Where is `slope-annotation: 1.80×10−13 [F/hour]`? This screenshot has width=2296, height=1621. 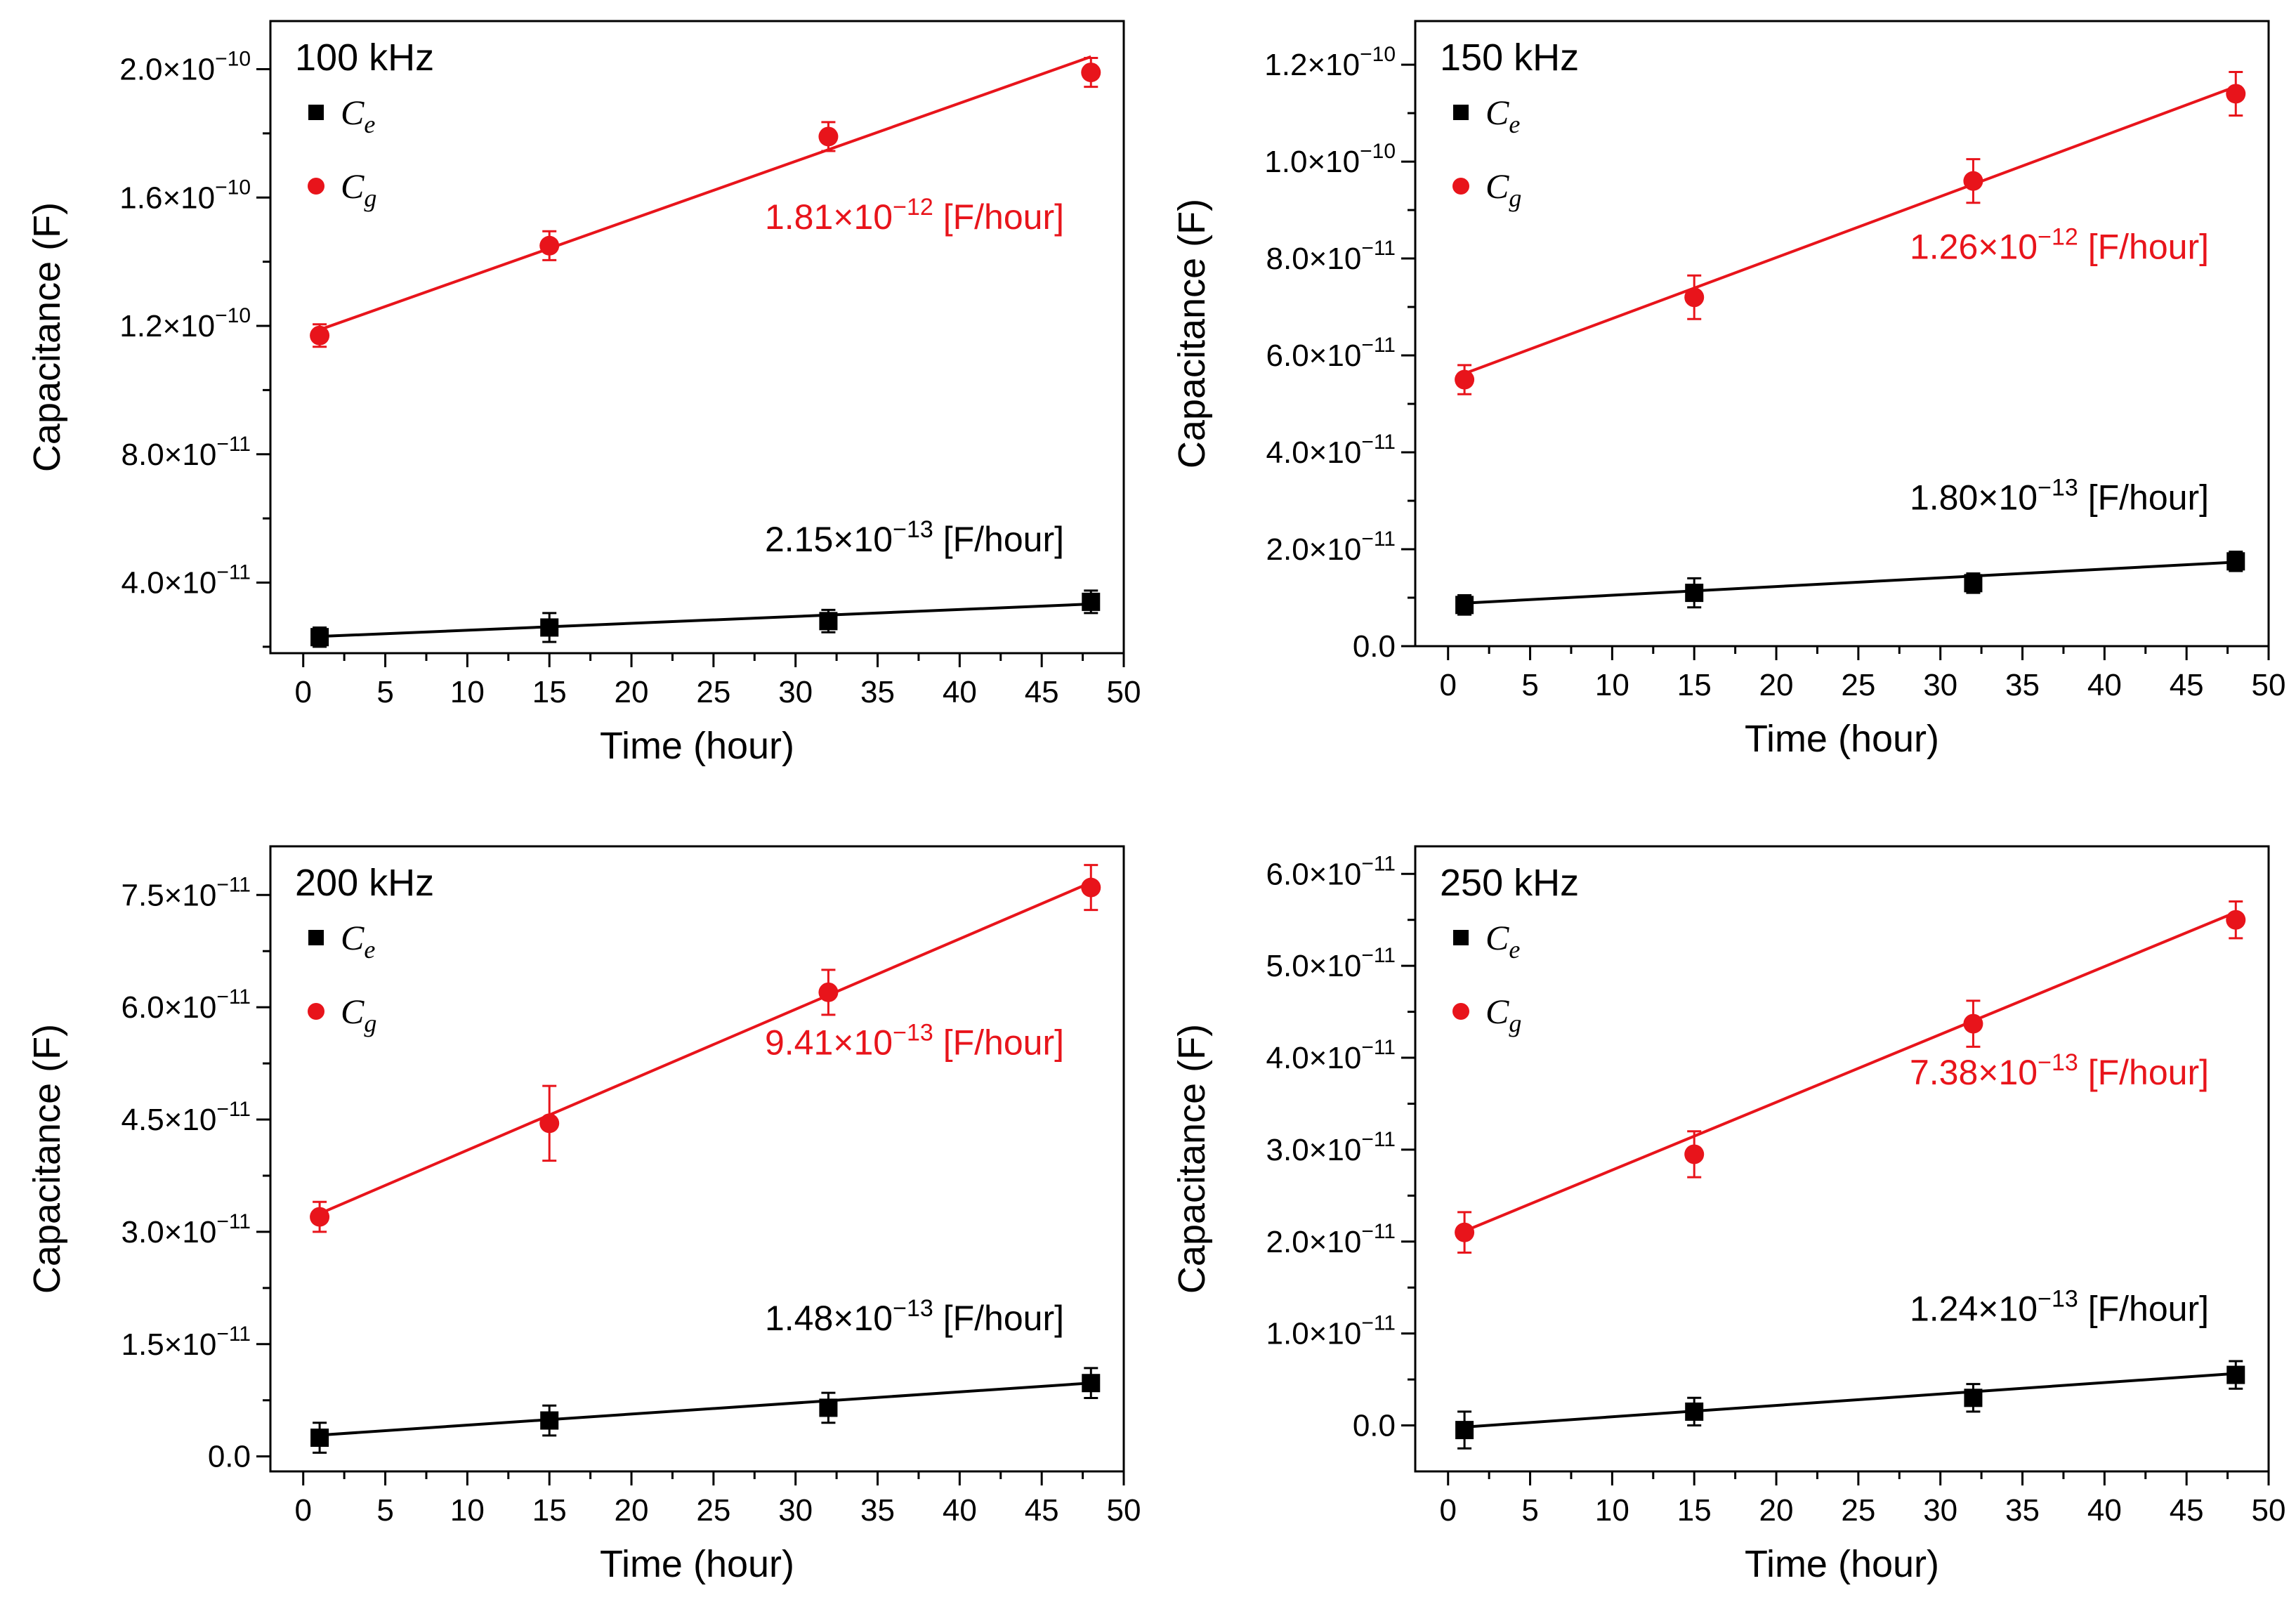 slope-annotation: 1.80×10−13 [F/hour] is located at coordinates (2059, 495).